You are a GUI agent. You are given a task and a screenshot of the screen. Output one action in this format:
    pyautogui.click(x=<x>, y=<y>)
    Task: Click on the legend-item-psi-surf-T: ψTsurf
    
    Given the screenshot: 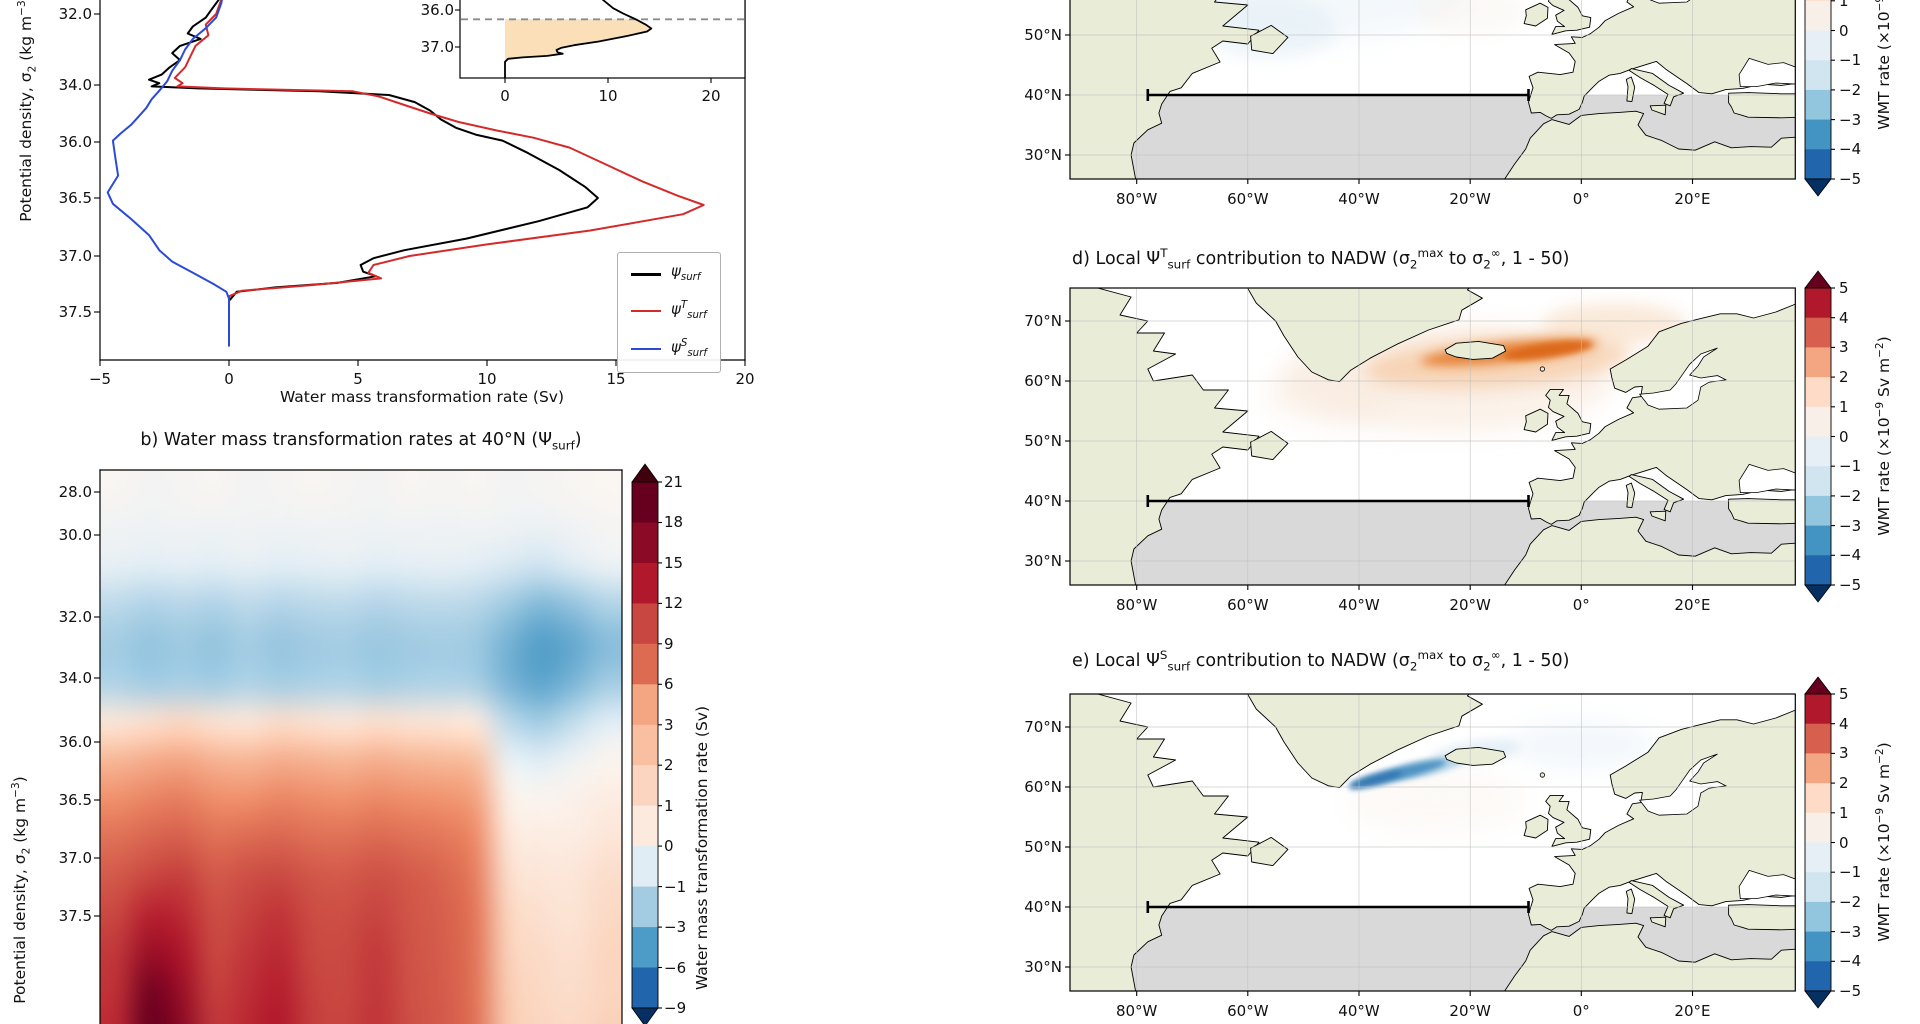 What is the action you would take?
    pyautogui.click(x=669, y=311)
    